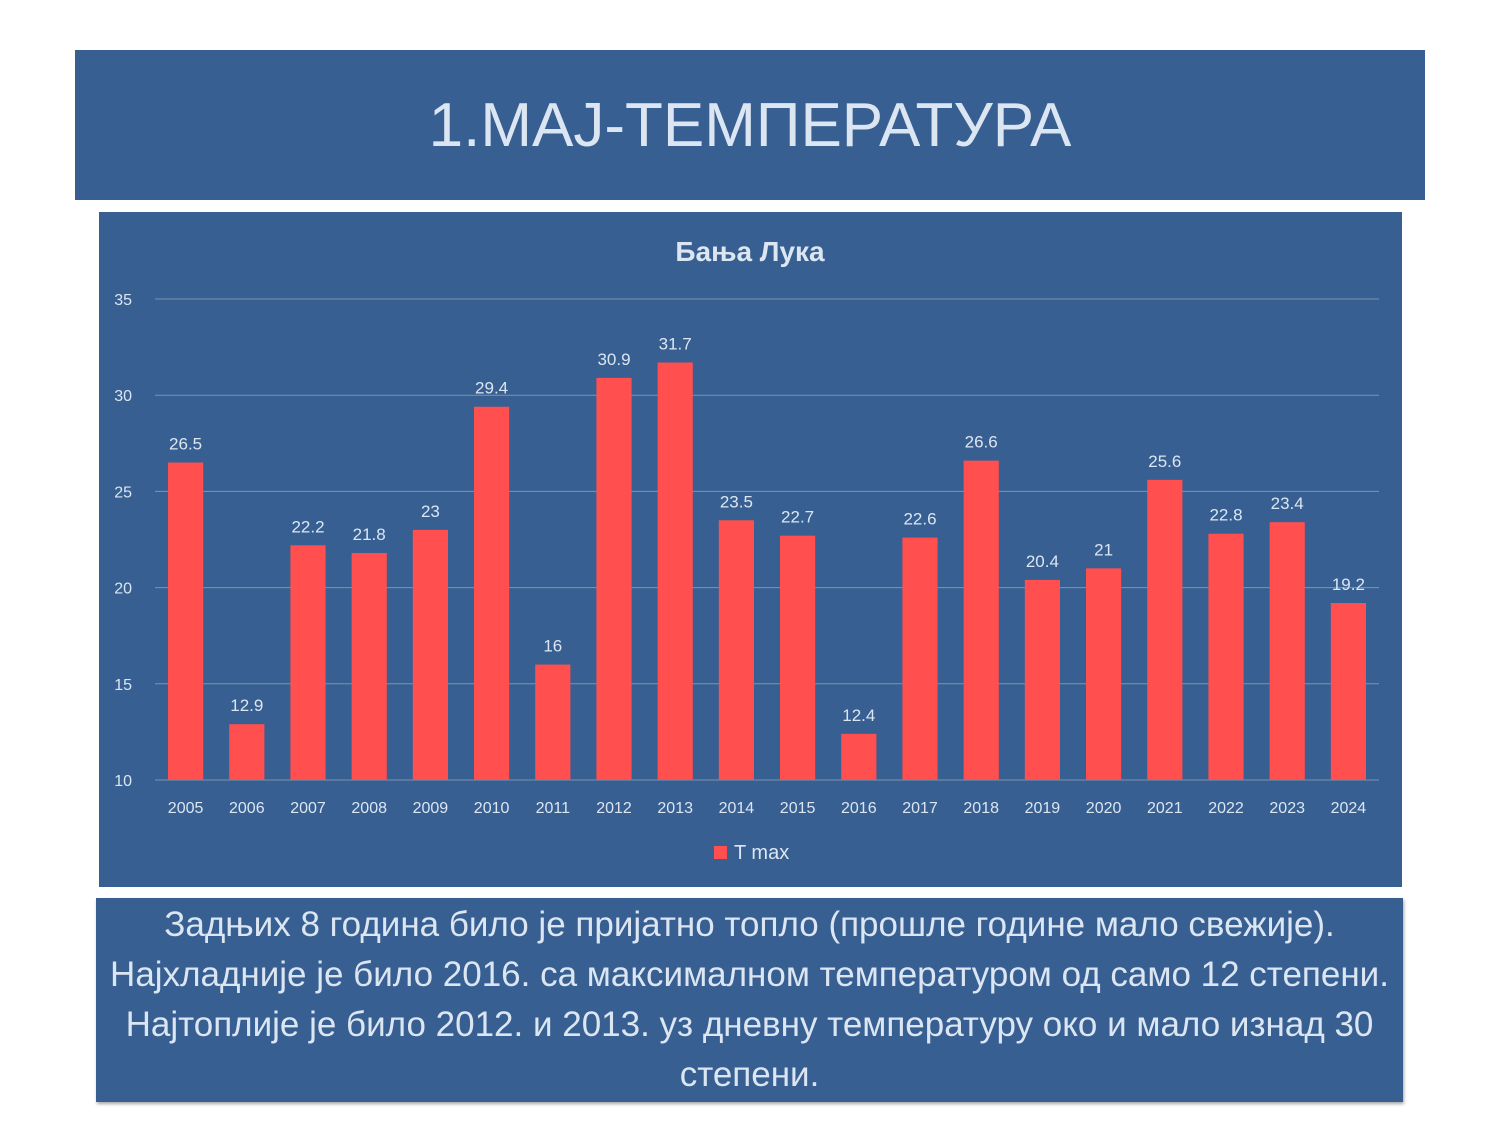 The height and width of the screenshot is (1125, 1500). Describe the element at coordinates (307, 526) in the screenshot. I see `data-label: 22.2` at that location.